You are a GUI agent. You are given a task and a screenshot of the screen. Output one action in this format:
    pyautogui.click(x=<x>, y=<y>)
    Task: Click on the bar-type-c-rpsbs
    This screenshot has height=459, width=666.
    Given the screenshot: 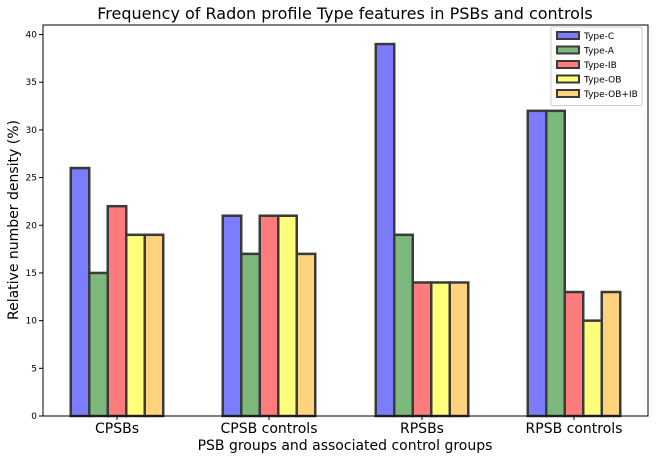 What is the action you would take?
    pyautogui.click(x=385, y=230)
    